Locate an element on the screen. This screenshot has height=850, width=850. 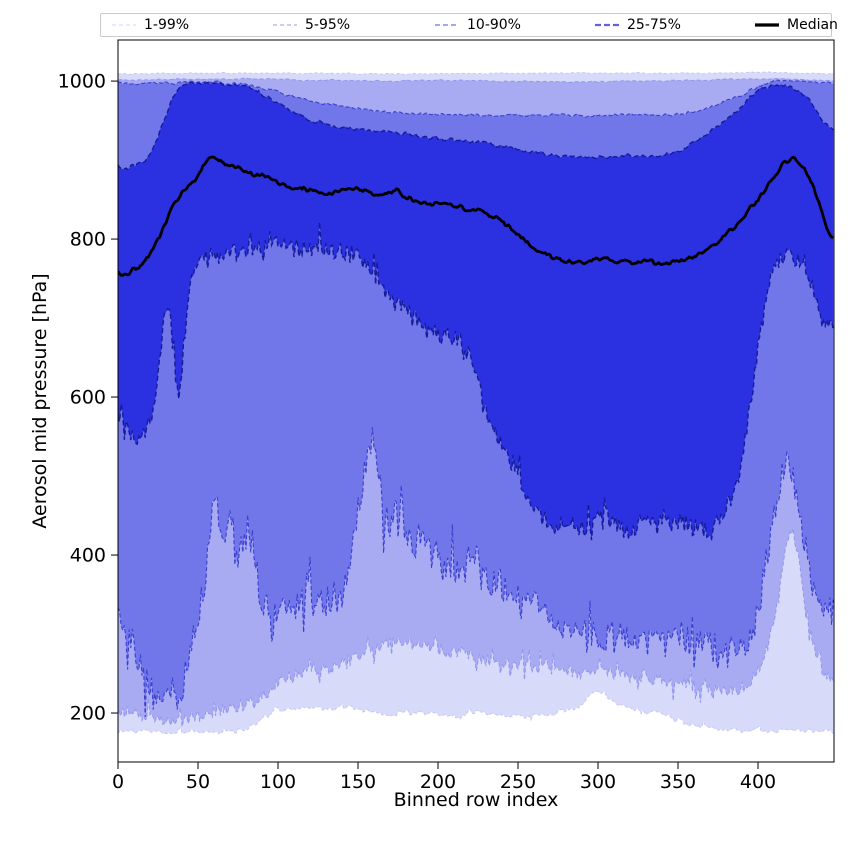
legend-item-25-75%: 25-75% is located at coordinates (637, 25).